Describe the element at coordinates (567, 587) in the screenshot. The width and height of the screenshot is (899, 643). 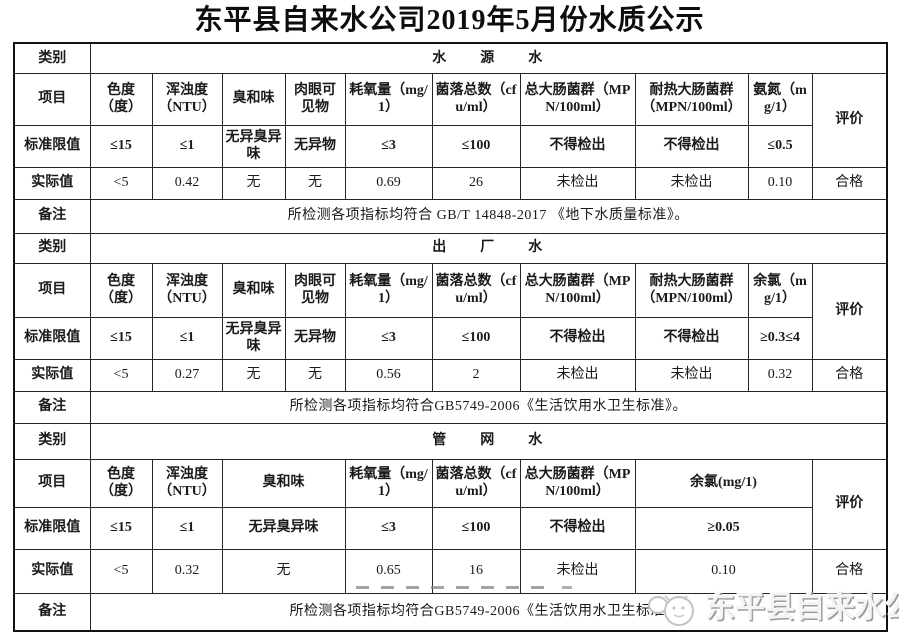
I see `smudge-dot-artifact` at that location.